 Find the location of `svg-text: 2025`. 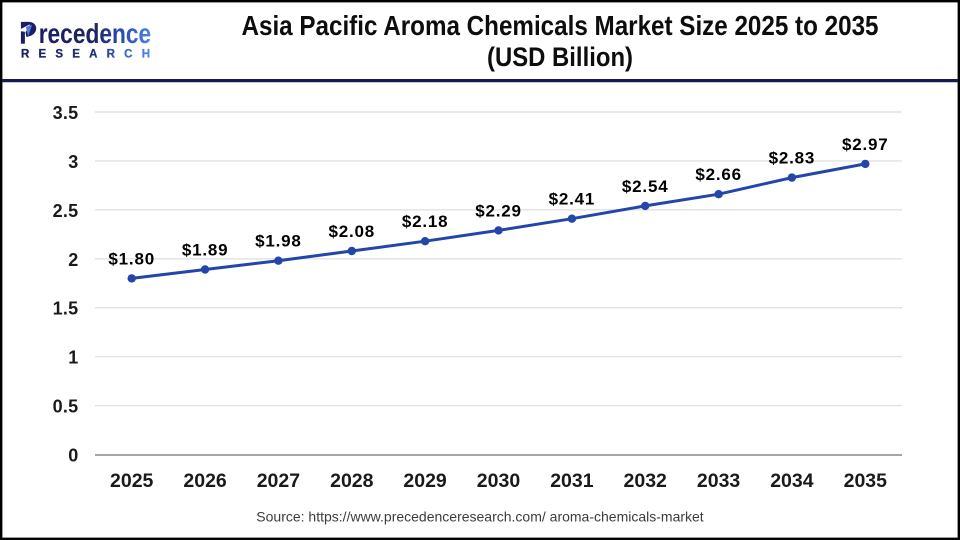

svg-text: 2025 is located at coordinates (132, 481).